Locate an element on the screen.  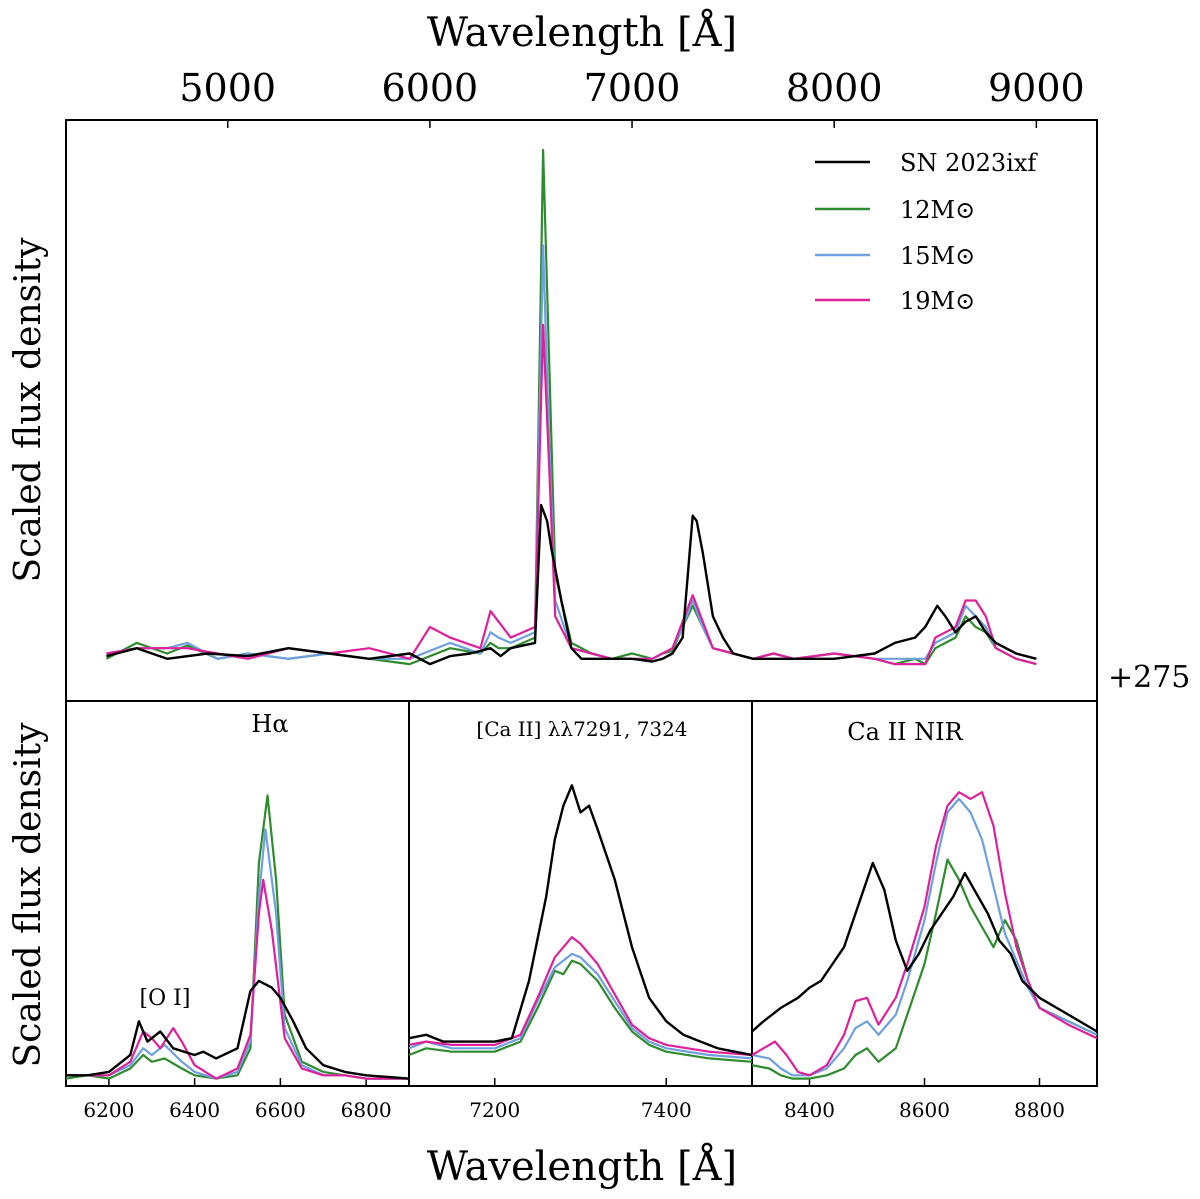
bottom-left-series-19m is located at coordinates (237, 979).